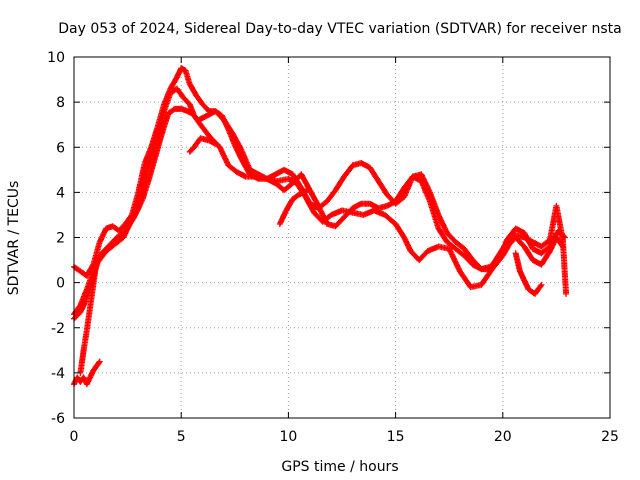 The image size is (640, 480). I want to click on series-track-d, so click(87, 373).